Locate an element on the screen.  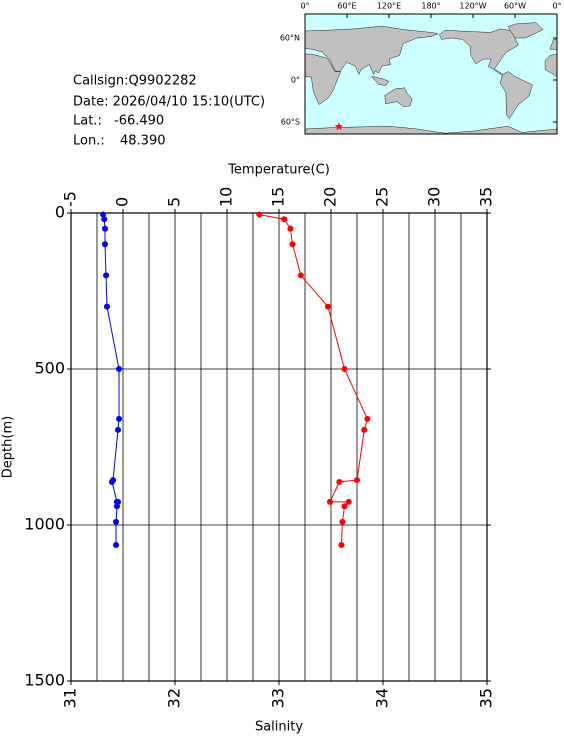
map-lat-label: 0° is located at coordinates (295, 80).